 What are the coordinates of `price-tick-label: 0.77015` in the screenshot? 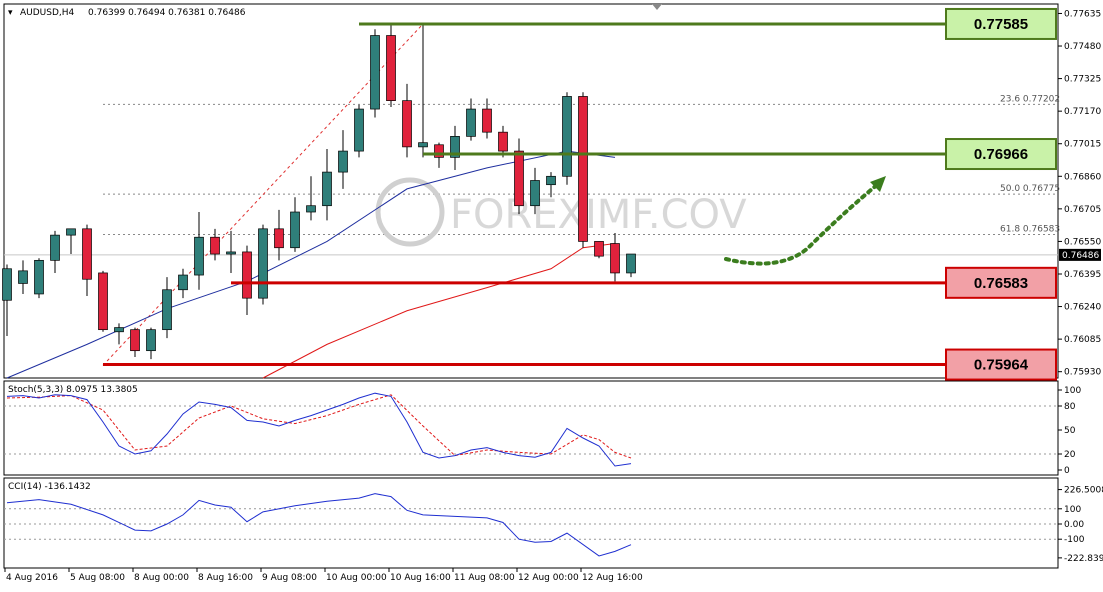 It's located at (1082, 145).